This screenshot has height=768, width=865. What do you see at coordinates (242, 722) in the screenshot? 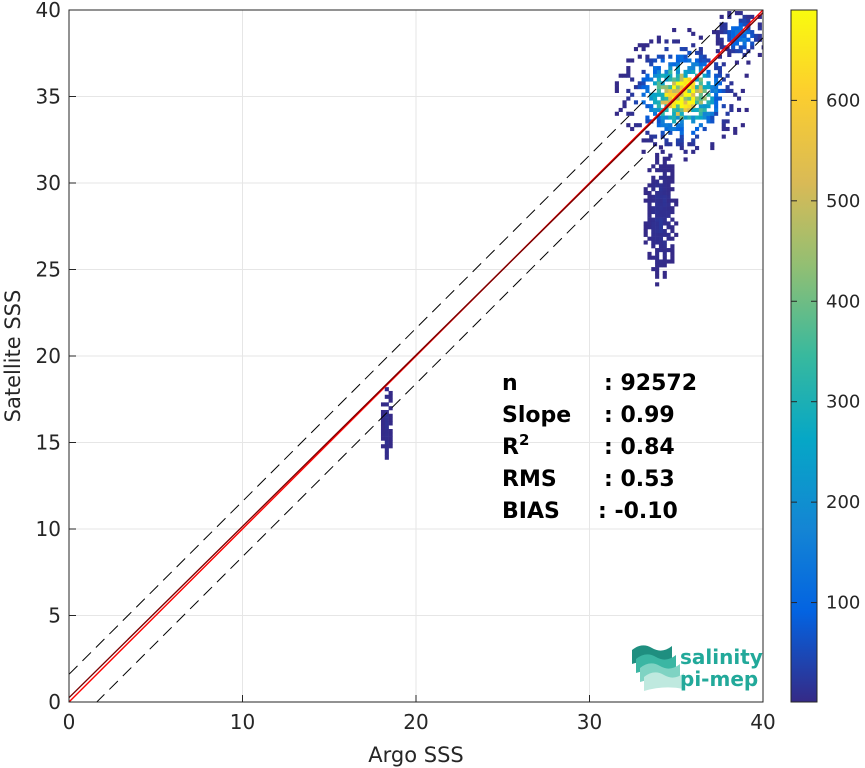
I see `x-tick-label: 10` at bounding box center [242, 722].